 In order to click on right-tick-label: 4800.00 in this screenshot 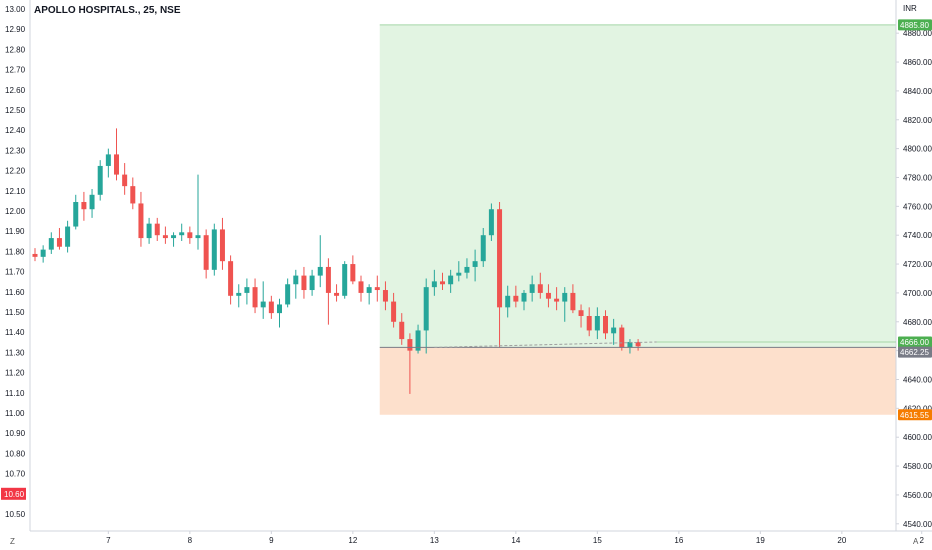, I will do `click(917, 149)`.